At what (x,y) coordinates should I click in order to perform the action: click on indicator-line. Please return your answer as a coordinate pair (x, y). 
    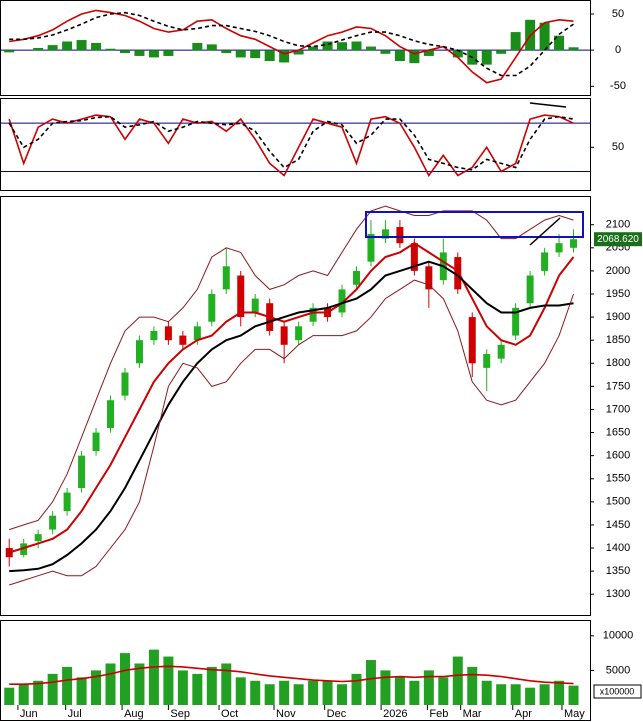
    Looking at the image, I should click on (291, 44).